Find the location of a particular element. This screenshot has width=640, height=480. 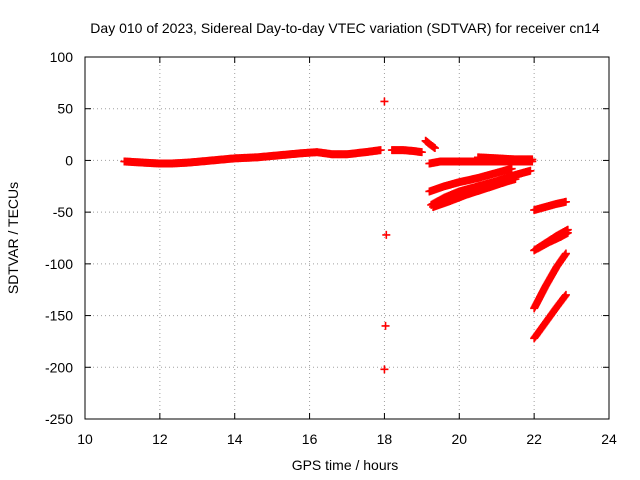

y-axis-label: SDTVAR / TECUs is located at coordinates (13, 238).